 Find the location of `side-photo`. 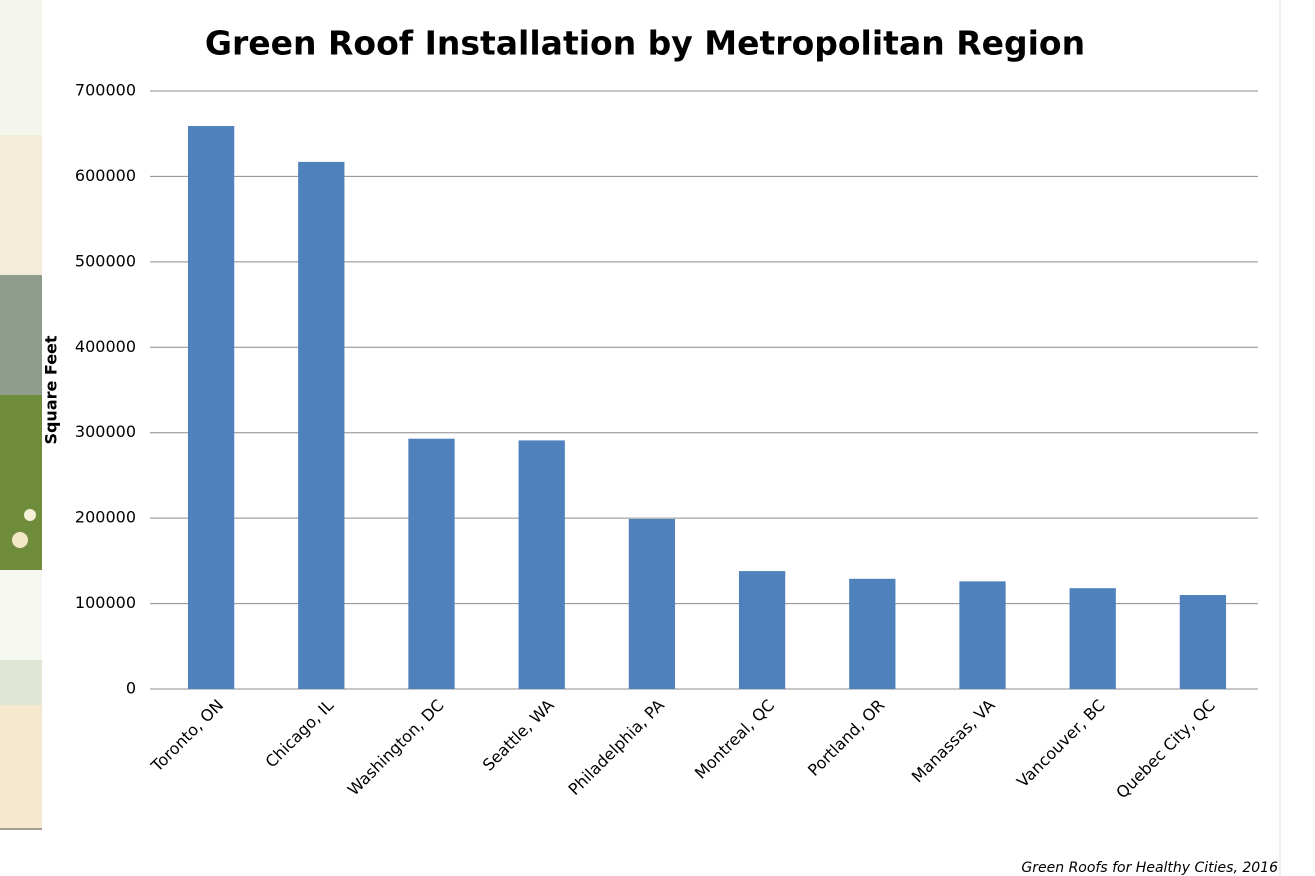

side-photo is located at coordinates (21, 415).